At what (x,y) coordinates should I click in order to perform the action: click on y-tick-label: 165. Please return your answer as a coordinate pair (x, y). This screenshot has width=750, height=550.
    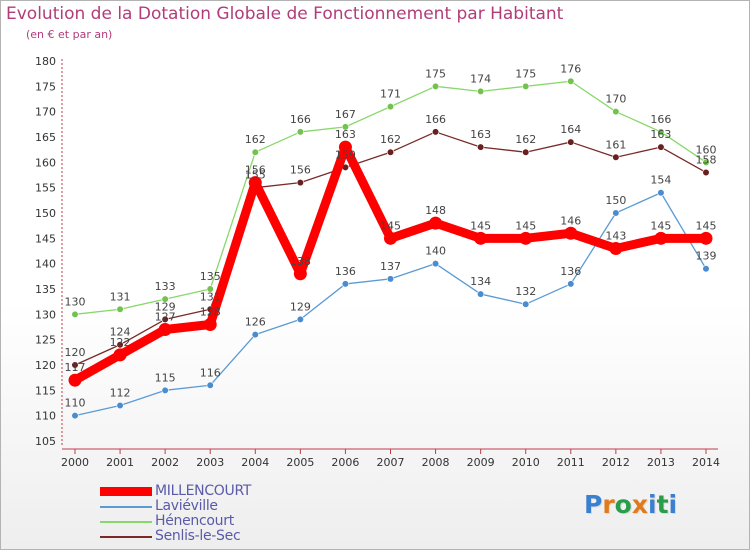
    Looking at the image, I should click on (45, 137).